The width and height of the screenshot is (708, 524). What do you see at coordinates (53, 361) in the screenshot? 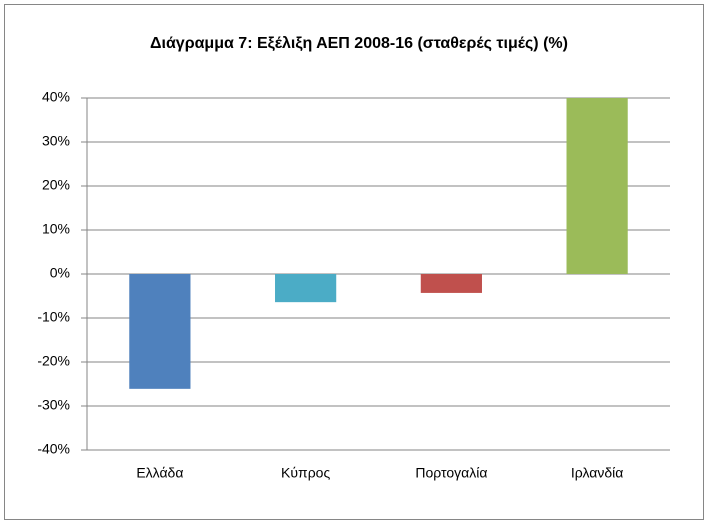
I see `y-tick-label: -20%` at bounding box center [53, 361].